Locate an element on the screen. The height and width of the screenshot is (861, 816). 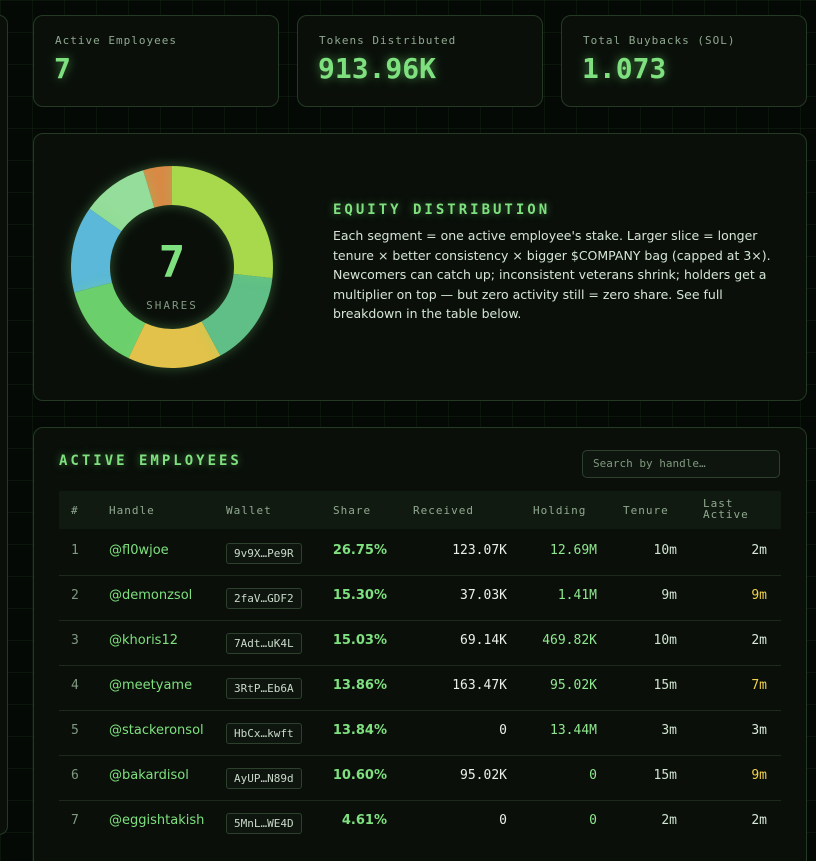
stat-label: Active Employees is located at coordinates (116, 40).